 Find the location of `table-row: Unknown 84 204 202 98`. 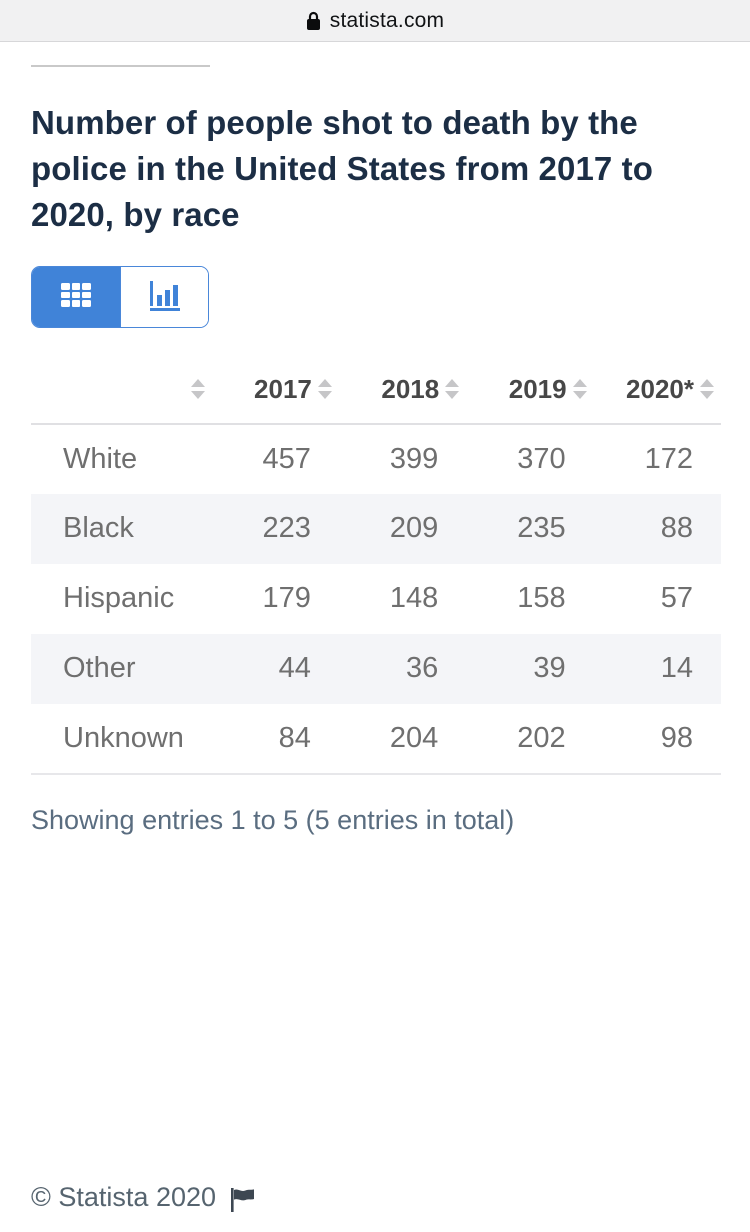

table-row: Unknown 84 204 202 98 is located at coordinates (376, 739).